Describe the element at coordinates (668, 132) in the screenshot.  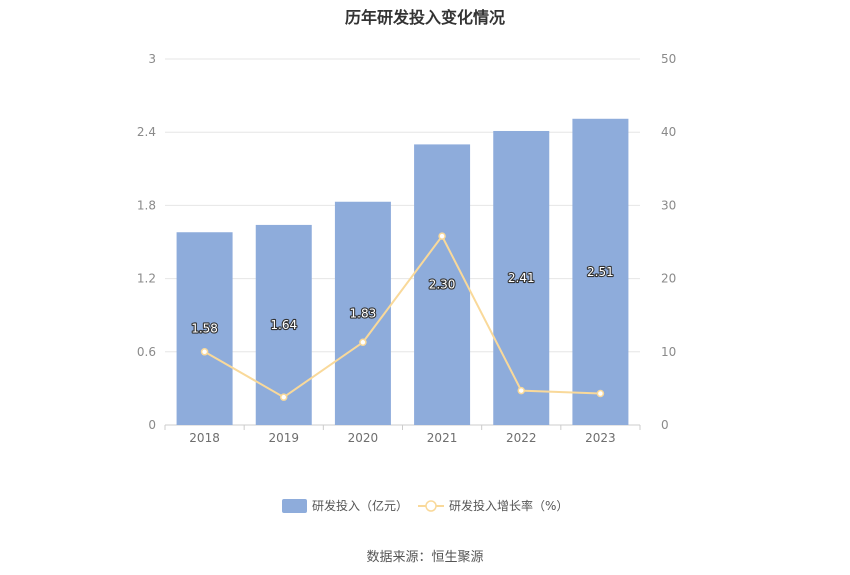
I see `y-right-tick-label: 40` at that location.